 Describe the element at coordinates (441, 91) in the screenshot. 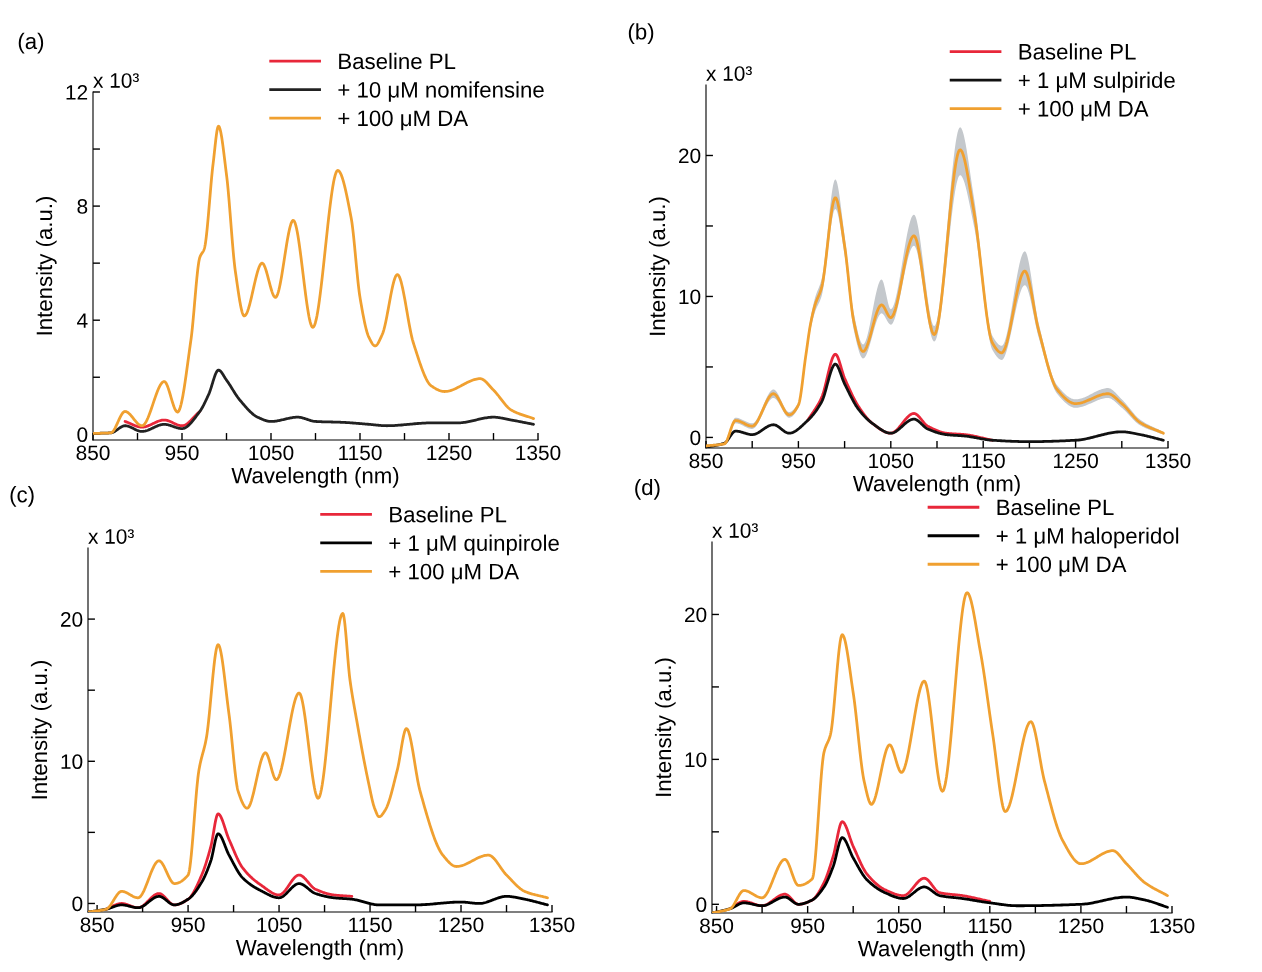

I see `legend-label: + 10 μM nomifensine` at that location.